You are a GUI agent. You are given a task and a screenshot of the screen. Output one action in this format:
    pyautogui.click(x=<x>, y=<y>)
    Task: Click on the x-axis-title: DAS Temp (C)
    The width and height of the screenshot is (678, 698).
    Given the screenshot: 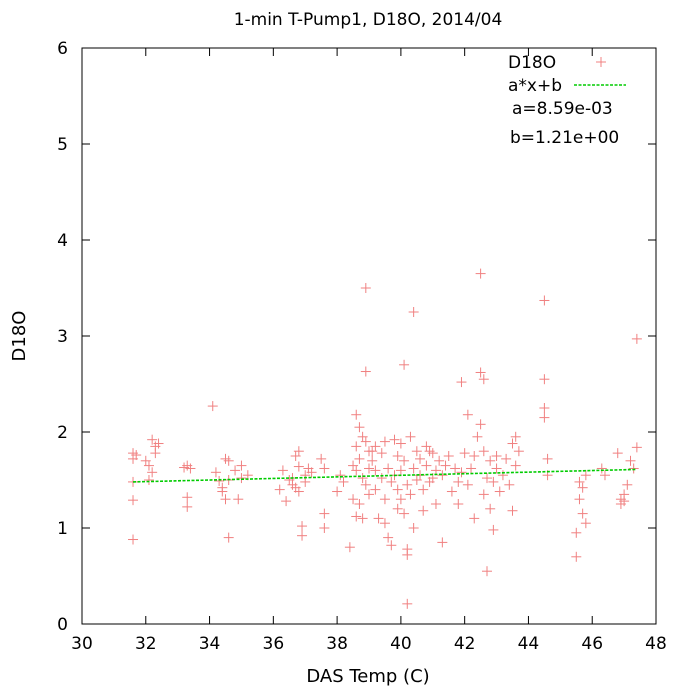 What is the action you would take?
    pyautogui.click(x=367, y=676)
    